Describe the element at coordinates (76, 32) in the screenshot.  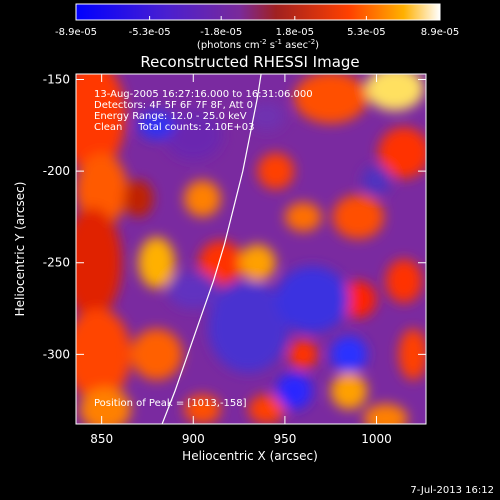
I see `colorbar-tick-label: -8.9e-05` at that location.